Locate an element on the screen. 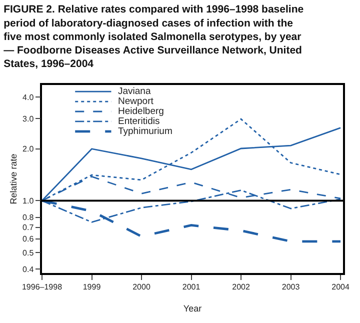 The image size is (360, 323). x-tick-label: 1999 is located at coordinates (92, 287).